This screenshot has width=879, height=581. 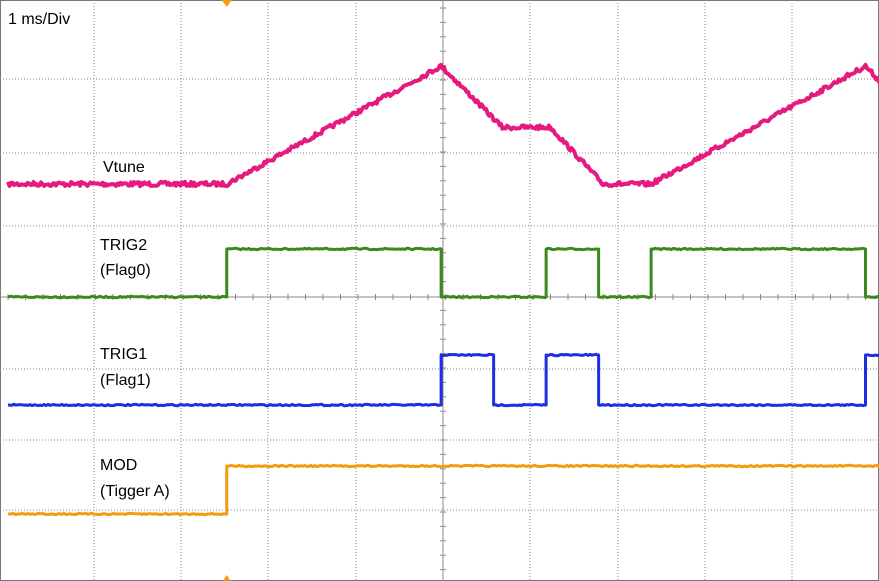 I want to click on trace-label-trig1: TRIG1, so click(x=123, y=354).